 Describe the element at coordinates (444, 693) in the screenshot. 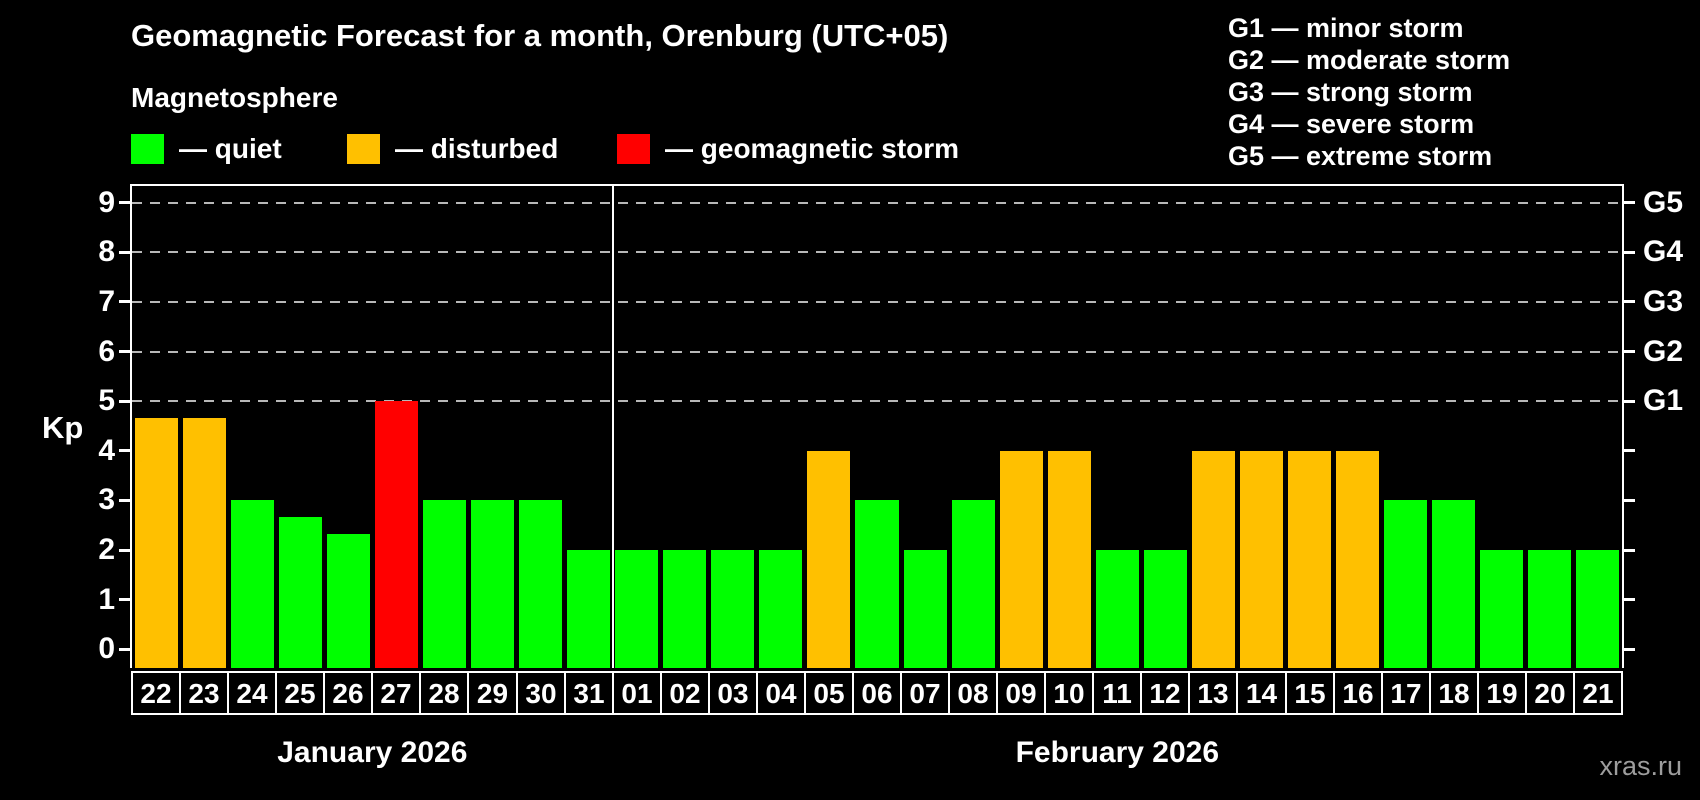

I see `day-label-28: 28` at that location.